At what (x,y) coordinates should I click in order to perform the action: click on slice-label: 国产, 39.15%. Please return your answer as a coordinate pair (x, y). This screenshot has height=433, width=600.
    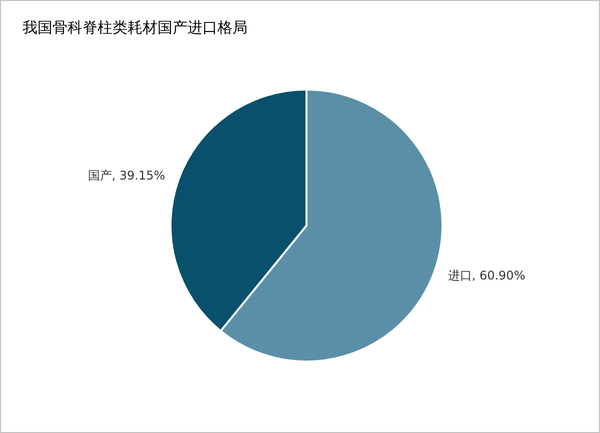
    Looking at the image, I should click on (127, 175).